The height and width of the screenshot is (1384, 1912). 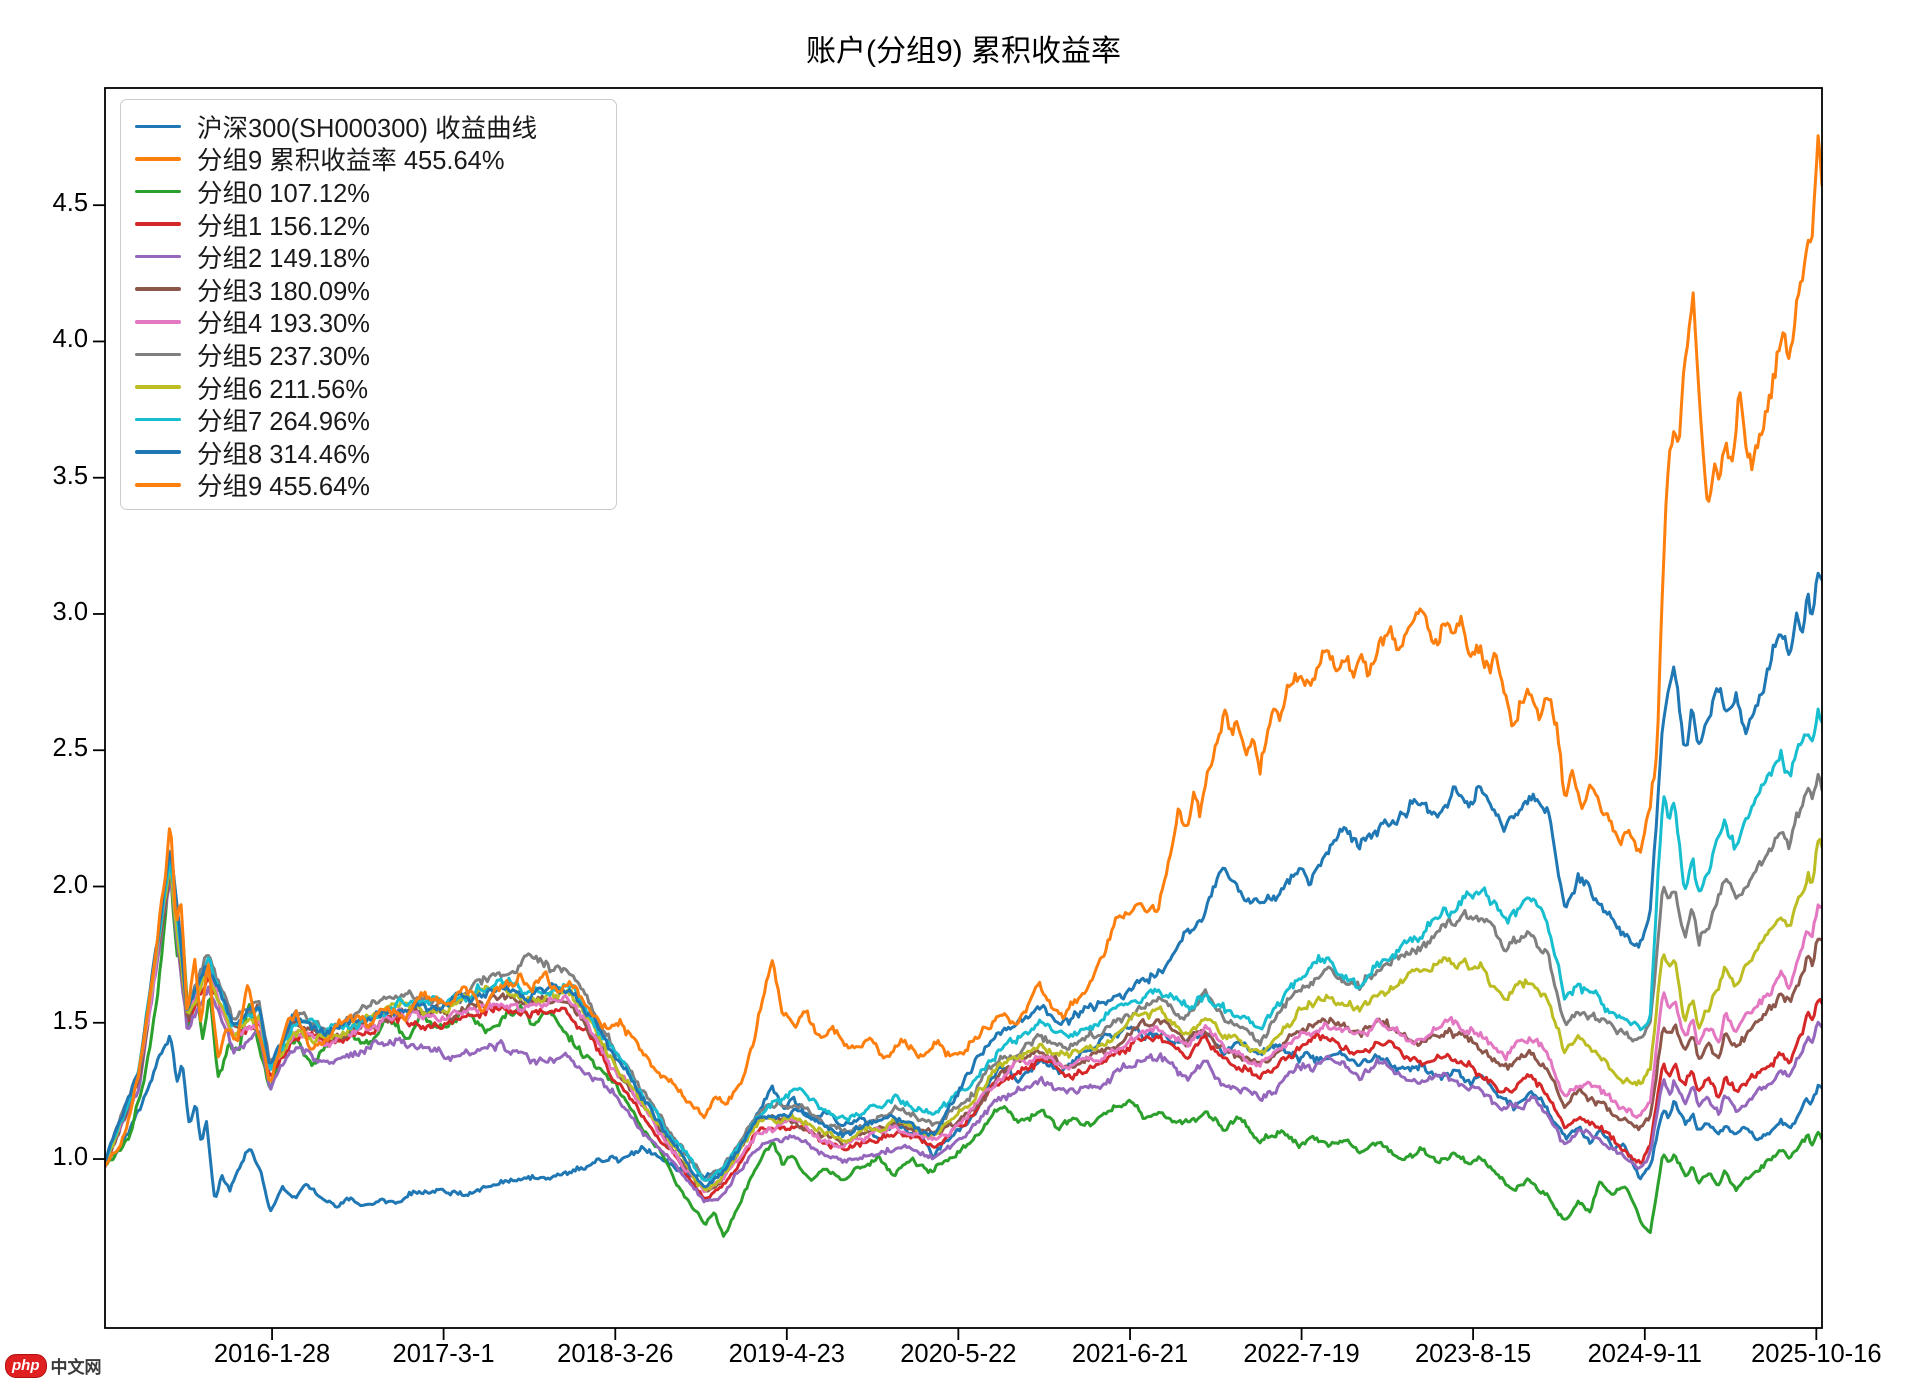 I want to click on x-tick-label: 2020-5-22, so click(x=958, y=1354).